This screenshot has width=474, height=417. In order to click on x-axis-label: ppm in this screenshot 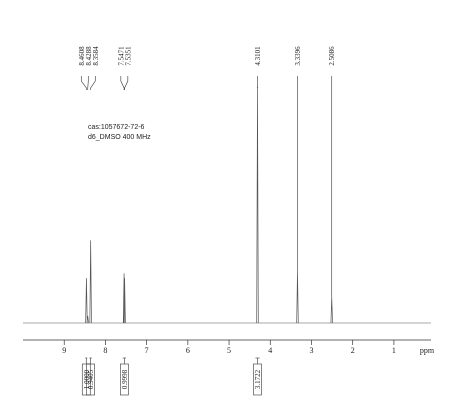, I will do `click(427, 350)`.